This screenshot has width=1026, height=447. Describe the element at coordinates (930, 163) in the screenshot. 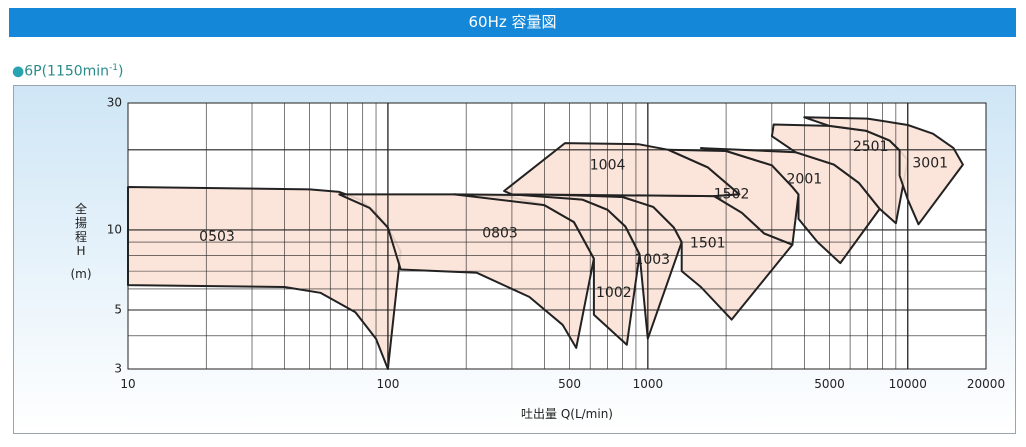

I see `label-3001: 3001` at that location.